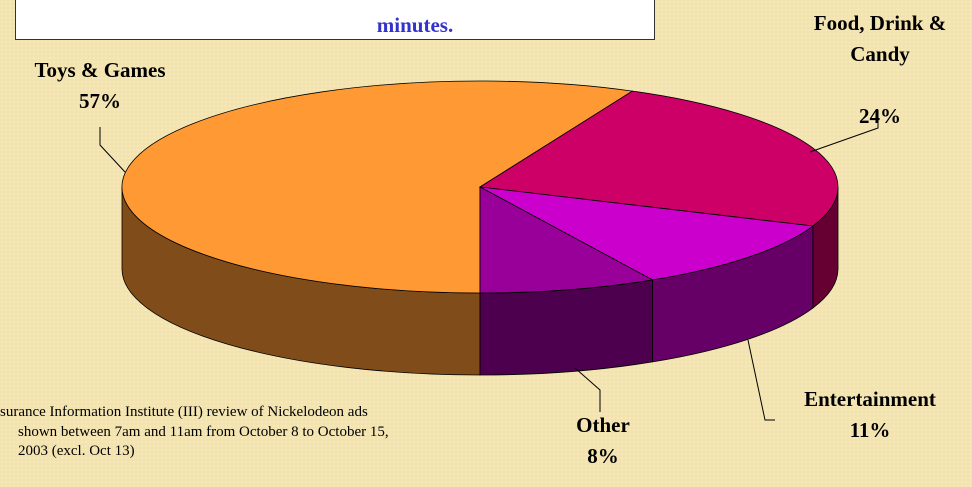  I want to click on category-label: Other, so click(603, 425).